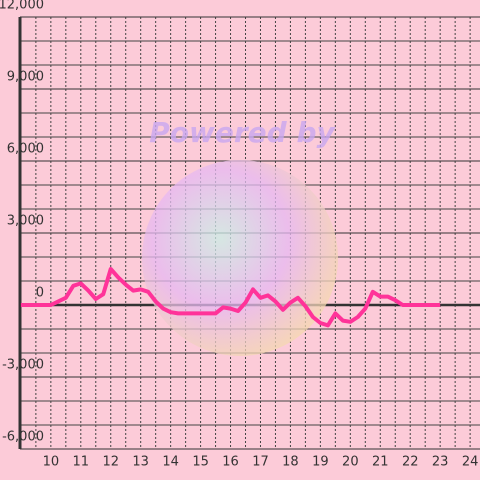  Describe the element at coordinates (25, 221) in the screenshot. I see `y-tick-label: 3,000` at that location.